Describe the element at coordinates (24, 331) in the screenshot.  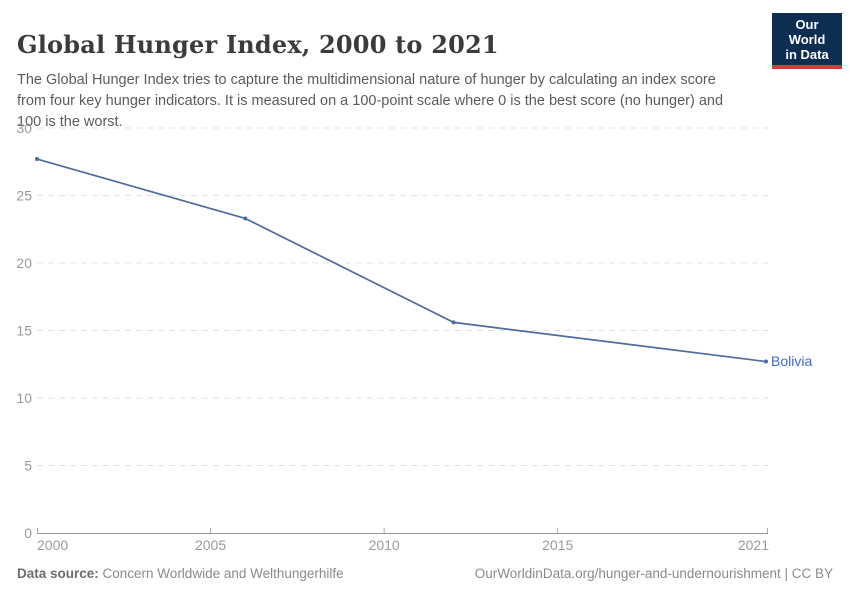
I see `y-axis-label: 15` at that location.